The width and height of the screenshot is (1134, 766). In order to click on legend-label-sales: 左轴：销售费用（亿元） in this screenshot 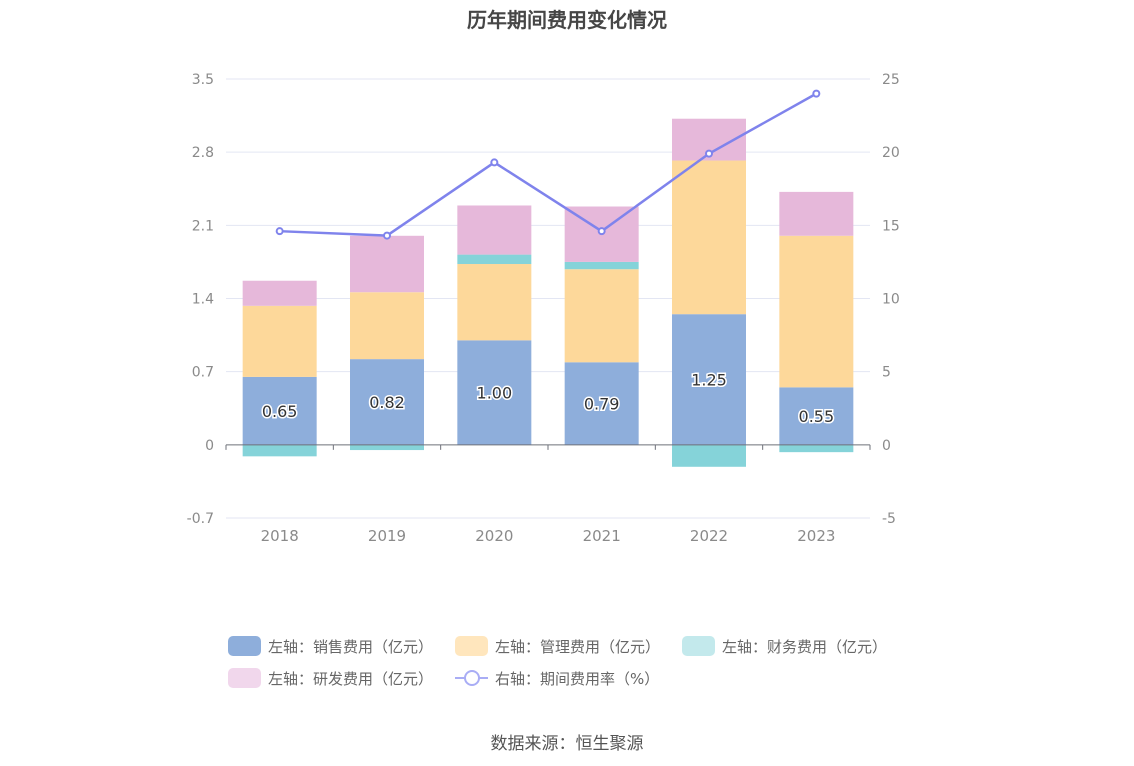, I will do `click(351, 646)`.